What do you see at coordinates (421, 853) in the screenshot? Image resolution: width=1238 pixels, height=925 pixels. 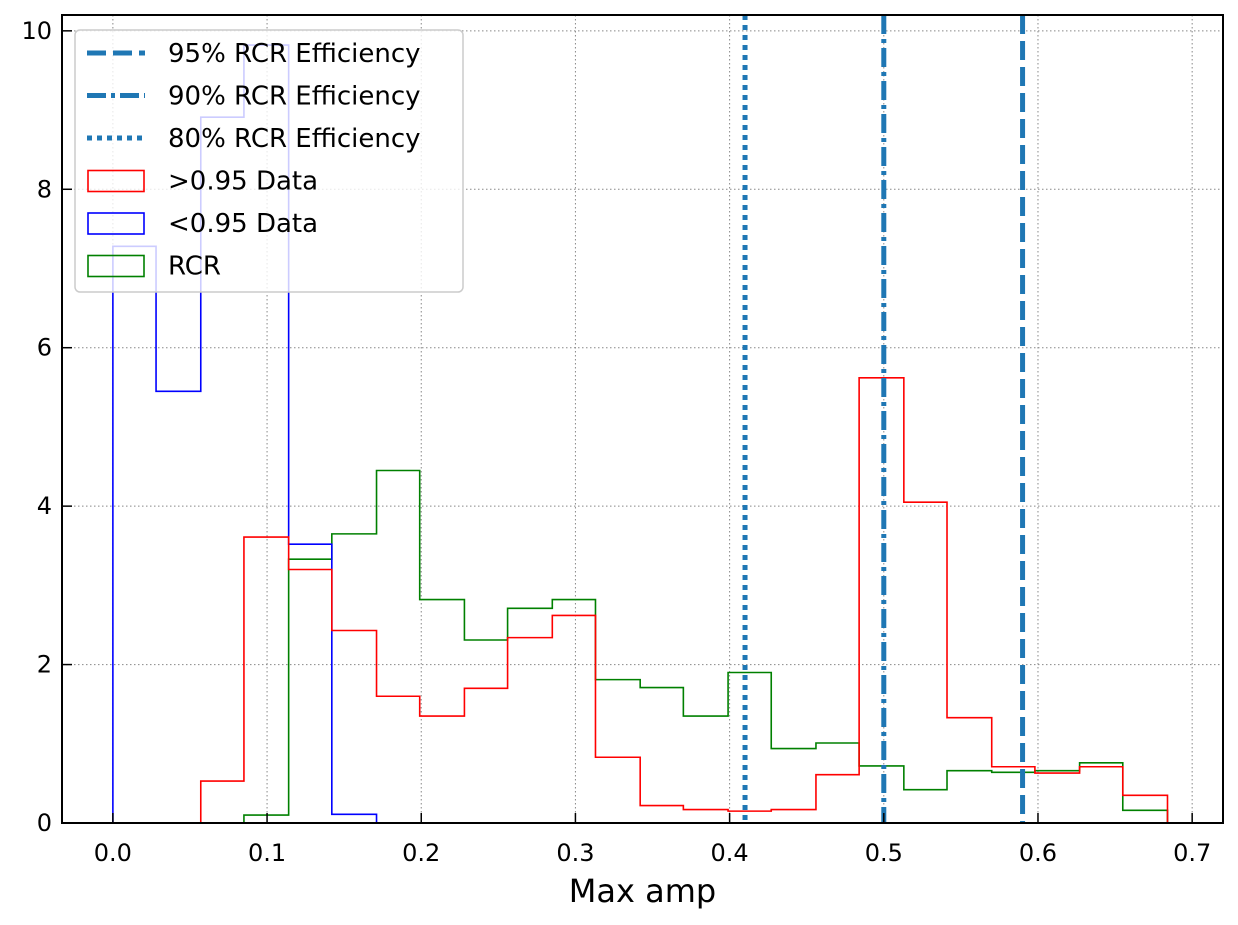 I see `x-tick-label: 0.2` at bounding box center [421, 853].